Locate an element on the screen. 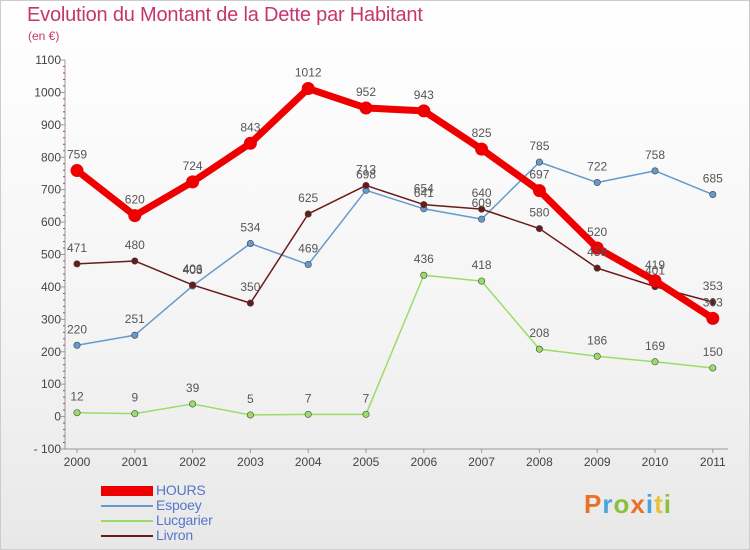  y-tick-label: - 100 is located at coordinates (48, 449).